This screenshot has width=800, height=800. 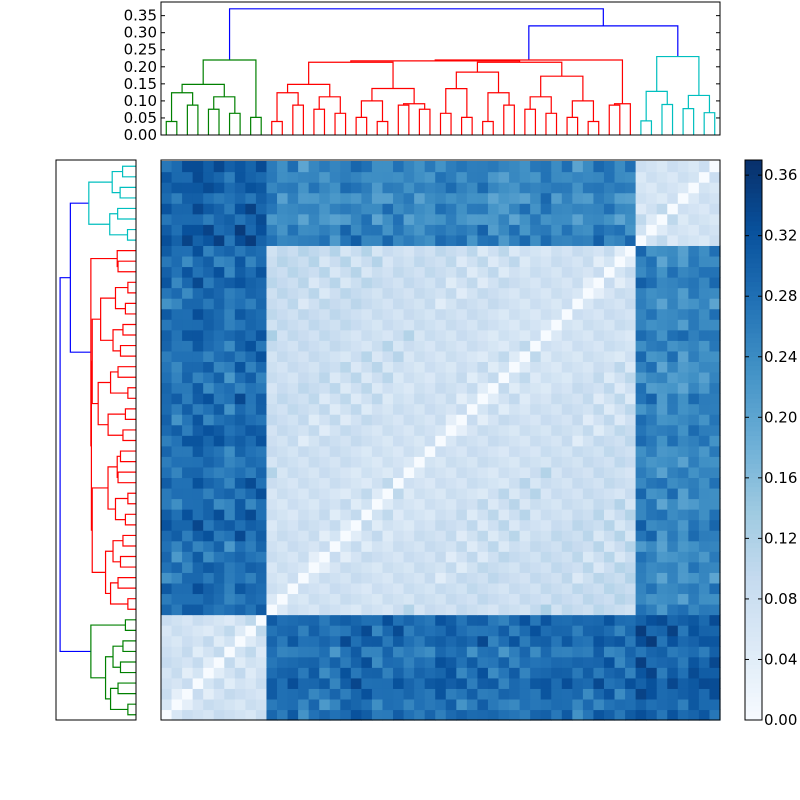 What do you see at coordinates (780, 296) in the screenshot?
I see `colorbar-tick-label: 0.28` at bounding box center [780, 296].